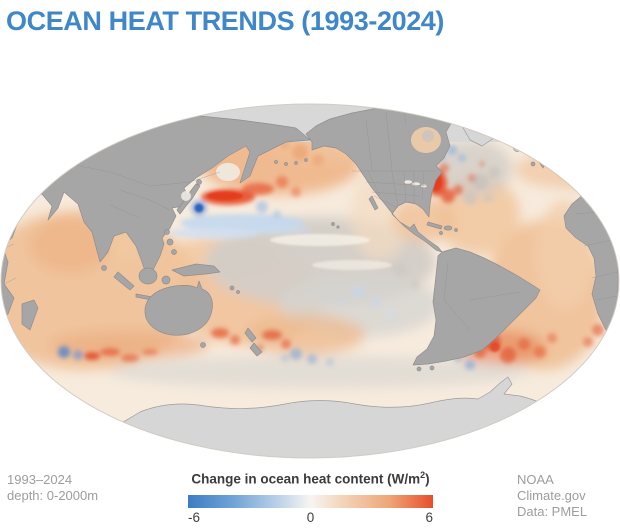 The height and width of the screenshot is (531, 620). I want to click on land-jamaica, so click(441, 233).